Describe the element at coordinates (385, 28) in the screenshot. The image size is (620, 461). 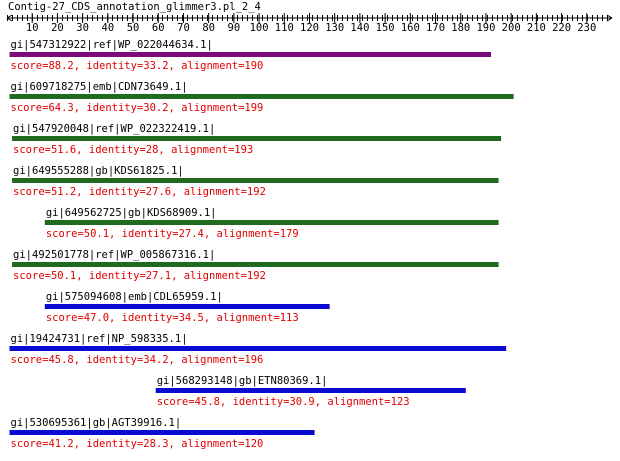
I see `x-tick-label: 150` at that location.